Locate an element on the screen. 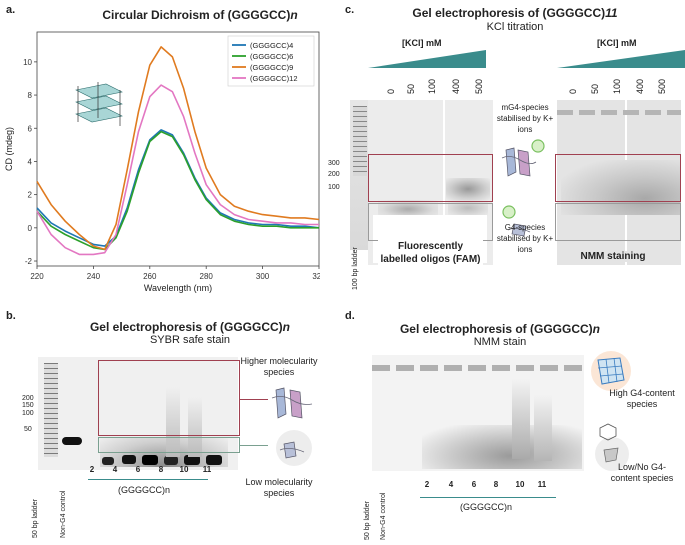 This screenshot has height=545, width=685. ladder-b-tick-0: 200 is located at coordinates (28, 398).